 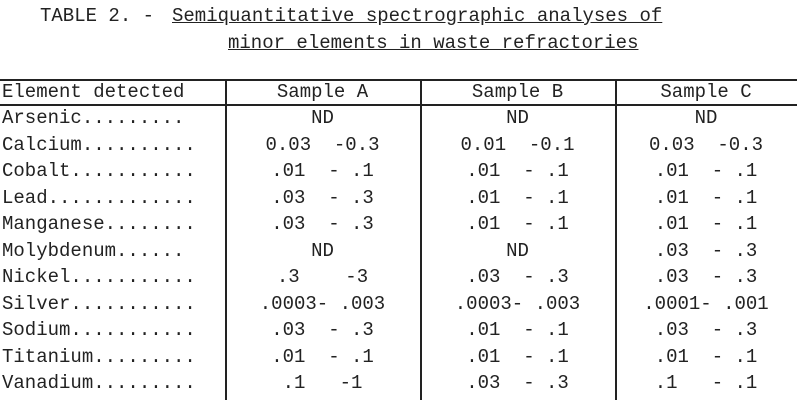 I want to click on column-header: Sample C, so click(x=706, y=92).